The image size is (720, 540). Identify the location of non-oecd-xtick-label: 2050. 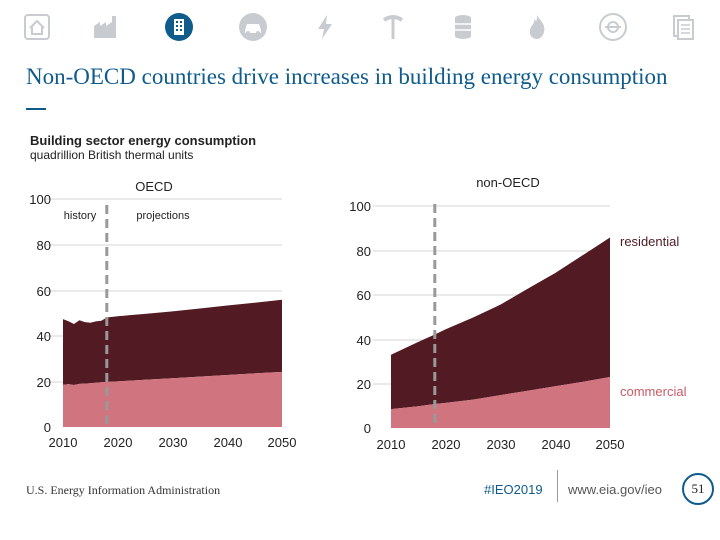
(610, 444).